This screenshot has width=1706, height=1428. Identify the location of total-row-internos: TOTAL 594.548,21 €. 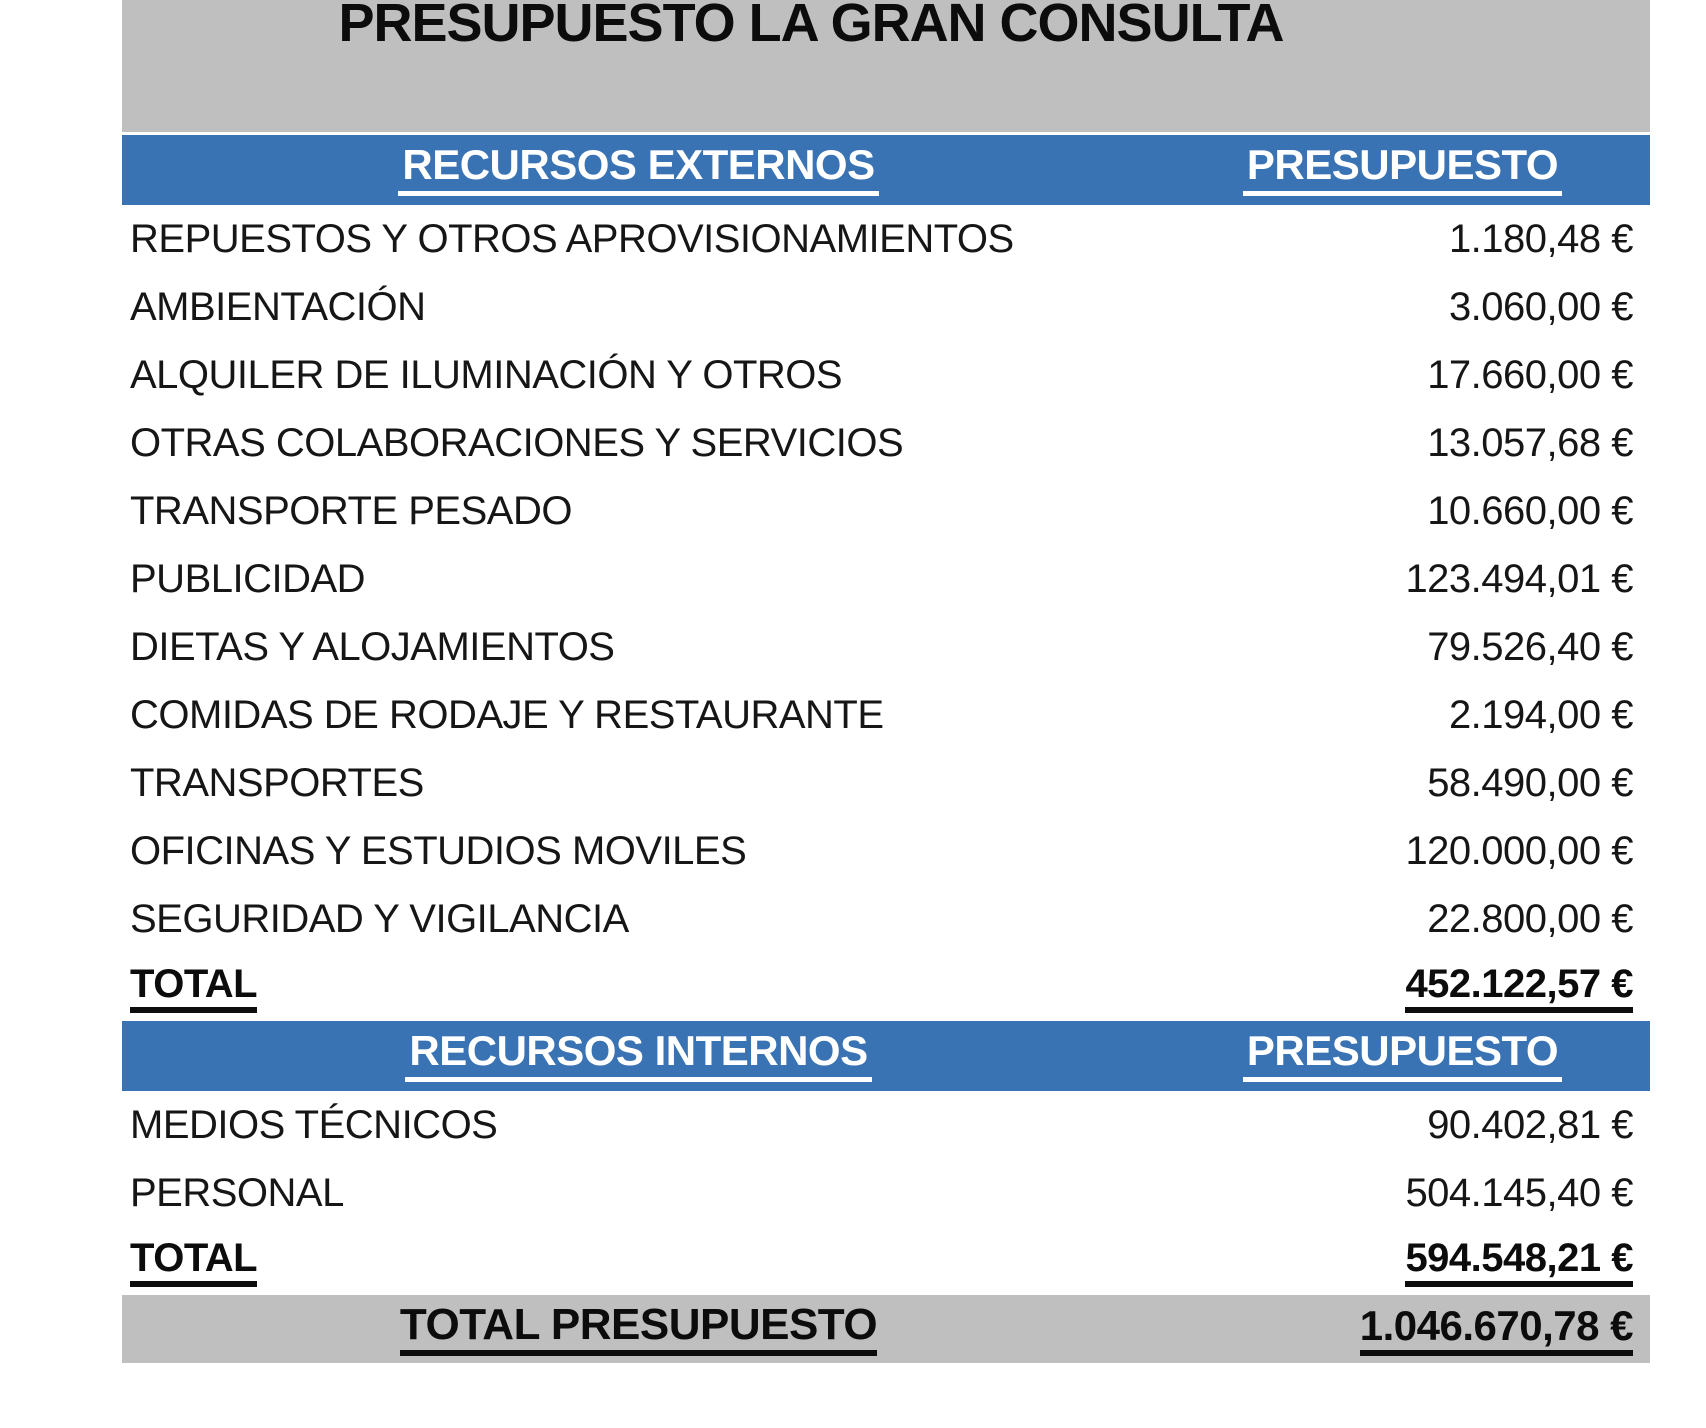
(886, 1261).